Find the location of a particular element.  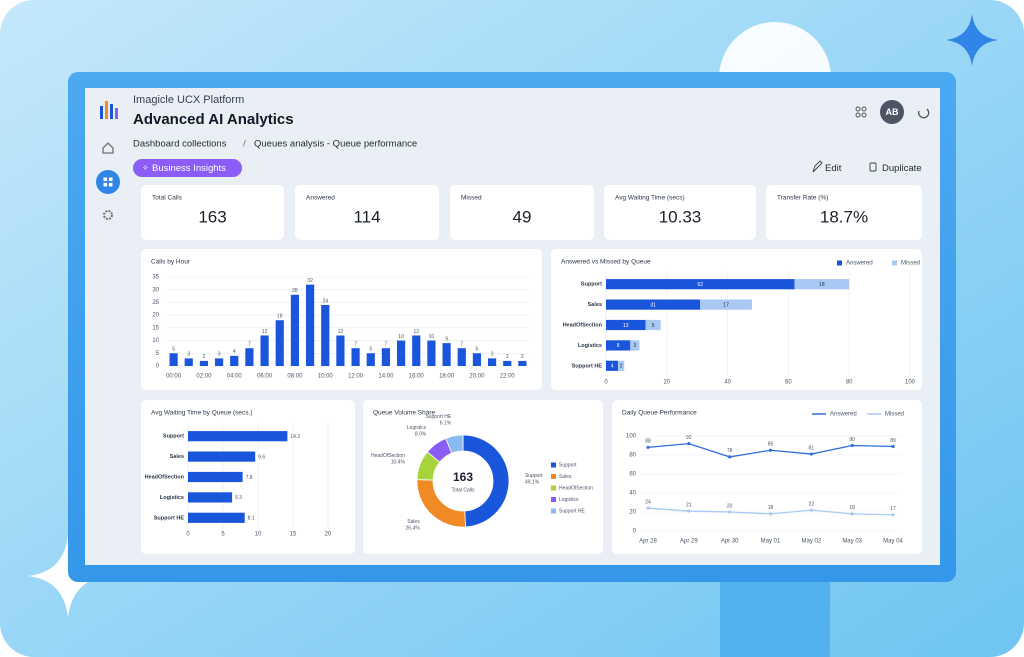

y-tick-label: HeadOfSection is located at coordinates (165, 477).